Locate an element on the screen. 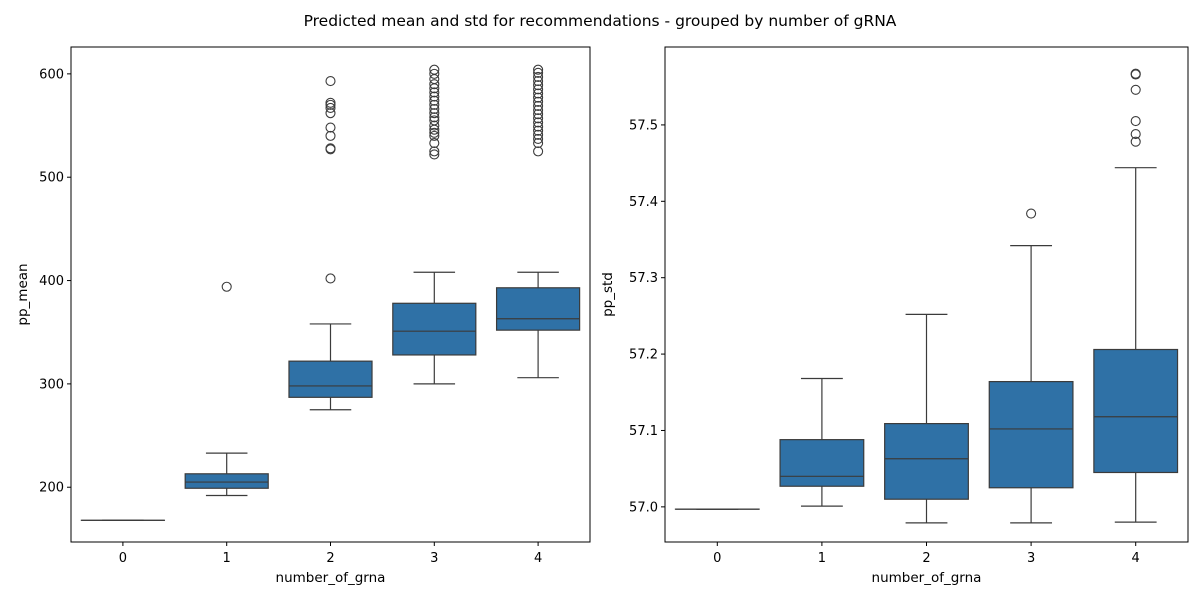 This screenshot has height=600, width=1200. y-tick-label: 300 is located at coordinates (51, 384).